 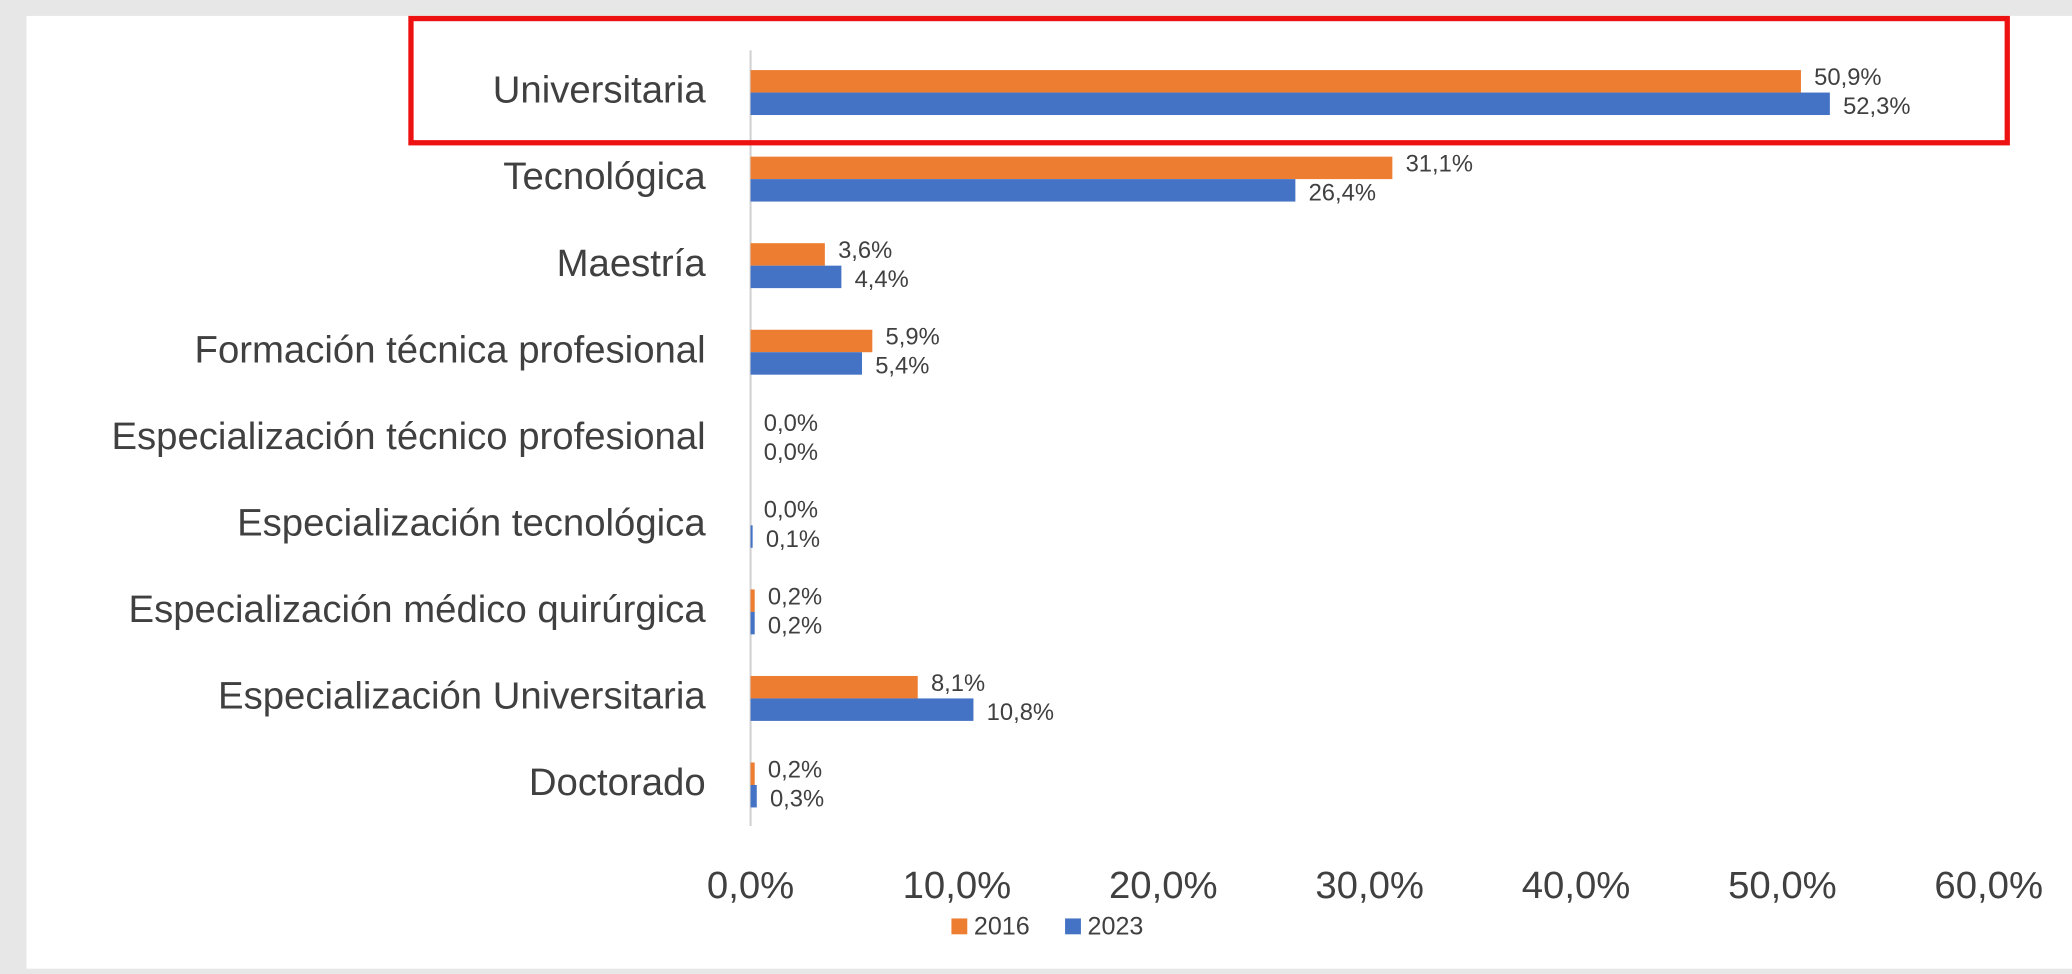 What do you see at coordinates (797, 798) in the screenshot?
I see `value-label: 0,3%` at bounding box center [797, 798].